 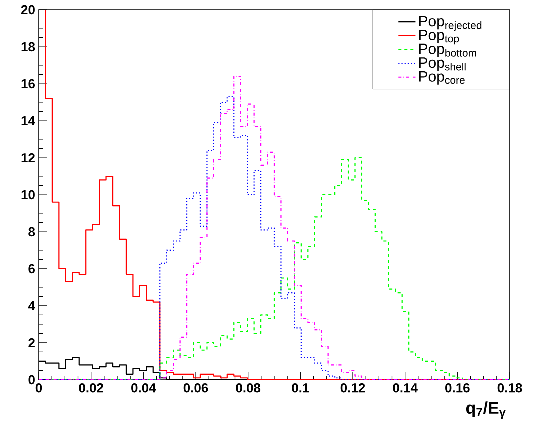 I want to click on y-tick-label: 16, so click(x=28, y=84).